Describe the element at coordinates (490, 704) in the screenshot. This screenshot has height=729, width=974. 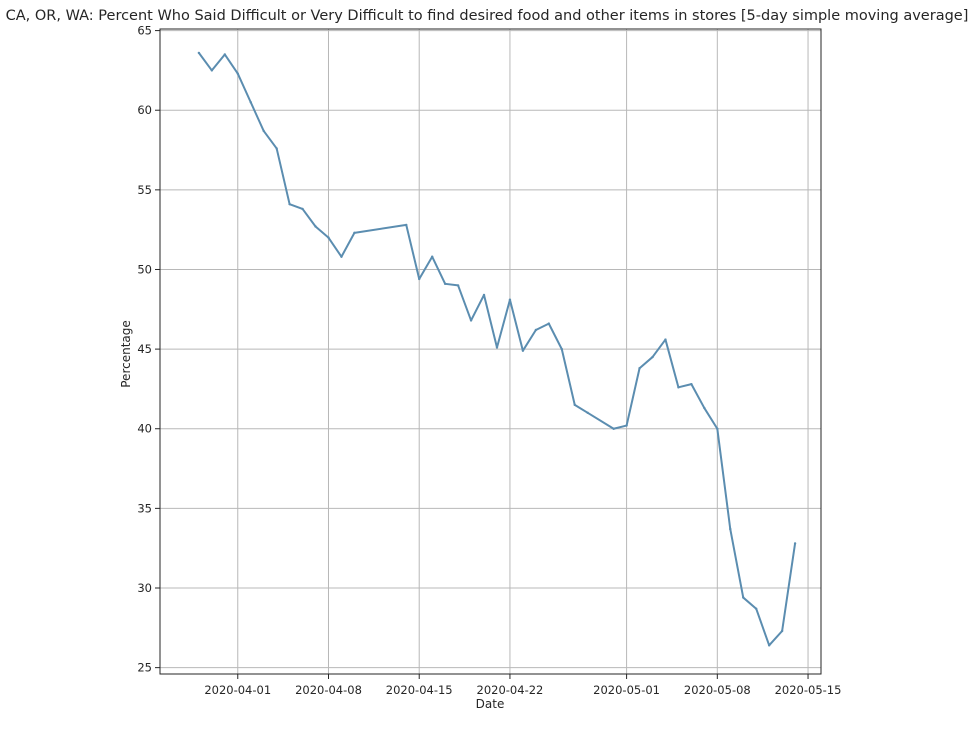
I see `x-axis-label: Date` at that location.